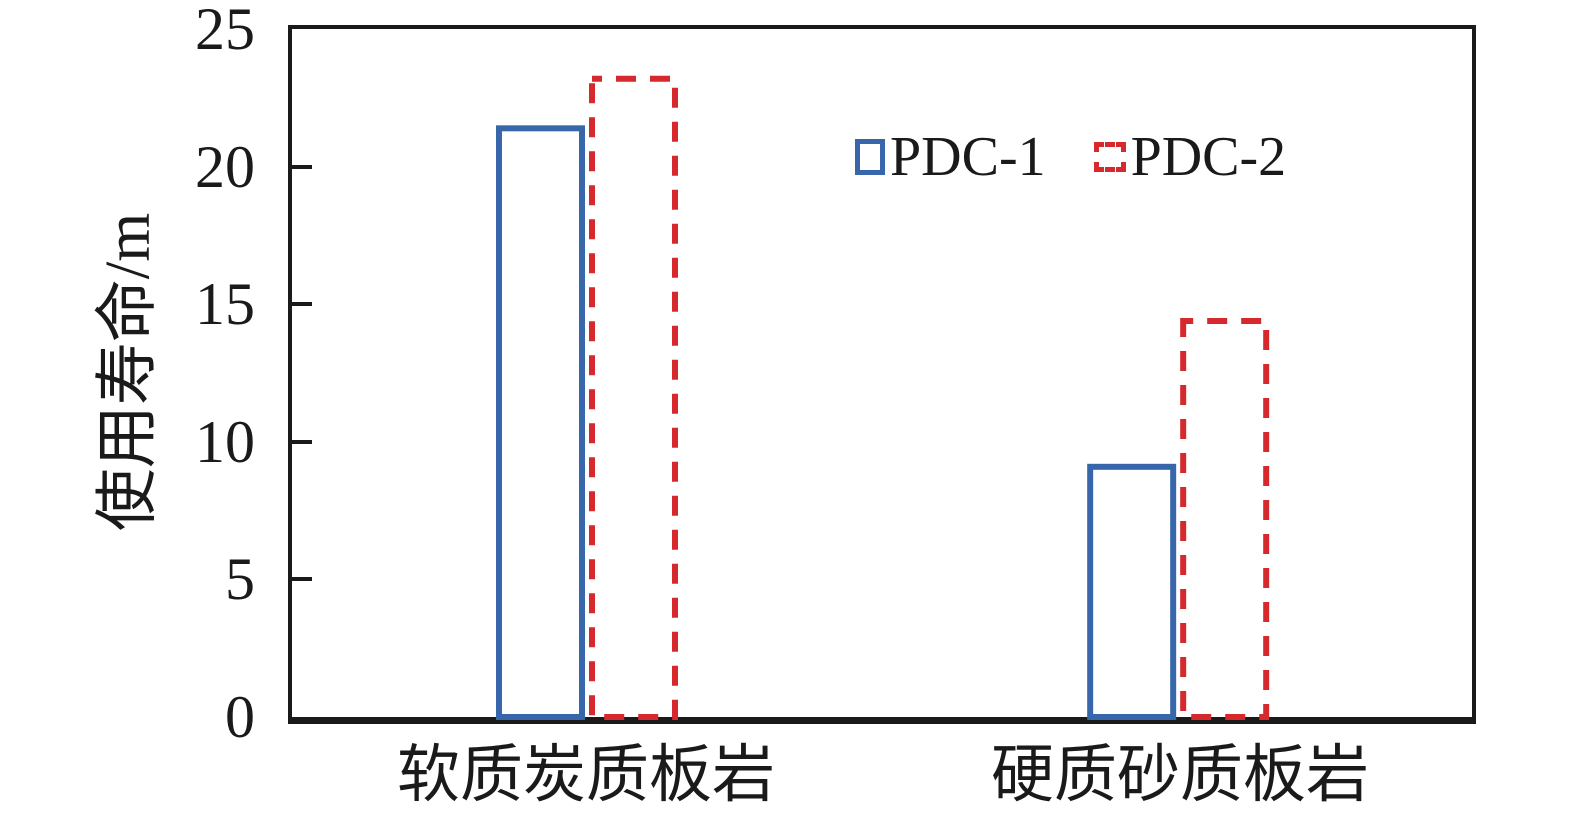  Describe the element at coordinates (633, 398) in the screenshot. I see `bar-pdc-2-group1` at that location.